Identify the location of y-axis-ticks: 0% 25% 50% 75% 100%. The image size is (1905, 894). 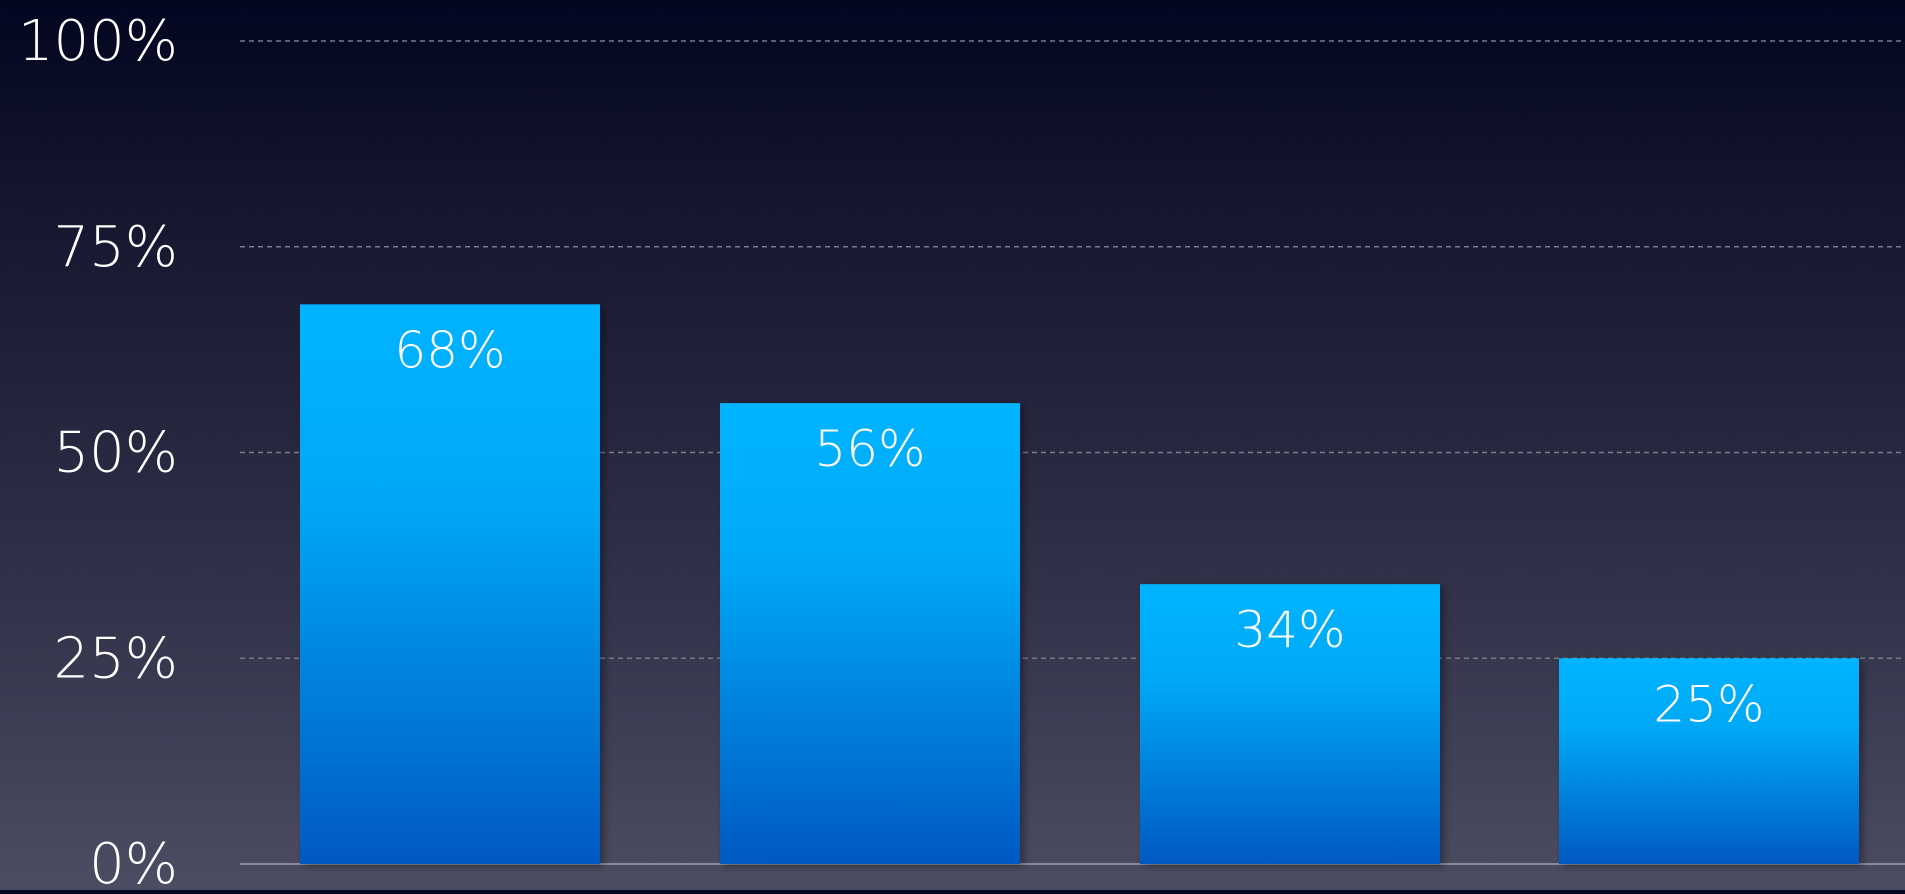
(98, 451).